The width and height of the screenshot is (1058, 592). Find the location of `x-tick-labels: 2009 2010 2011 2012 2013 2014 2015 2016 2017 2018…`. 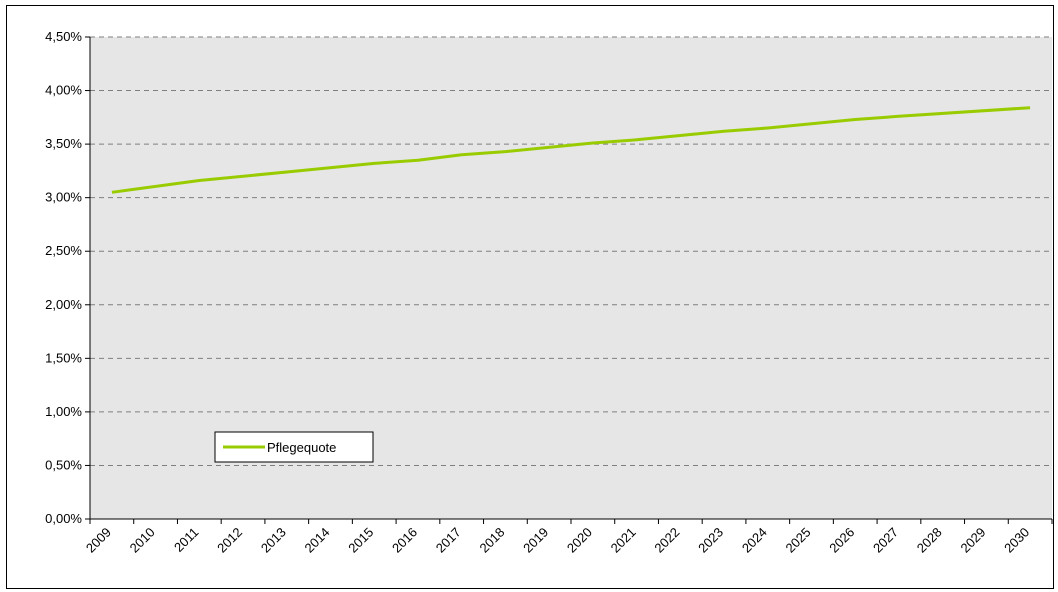

x-tick-labels: 2009 2010 2011 2012 2013 2014 2015 2016 2017 2018… is located at coordinates (557, 540).